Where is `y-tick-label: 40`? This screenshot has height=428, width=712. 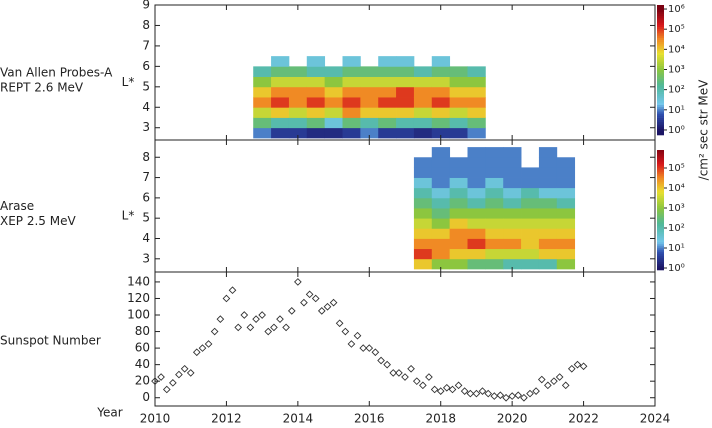
y-tick-label: 40 is located at coordinates (142, 364).